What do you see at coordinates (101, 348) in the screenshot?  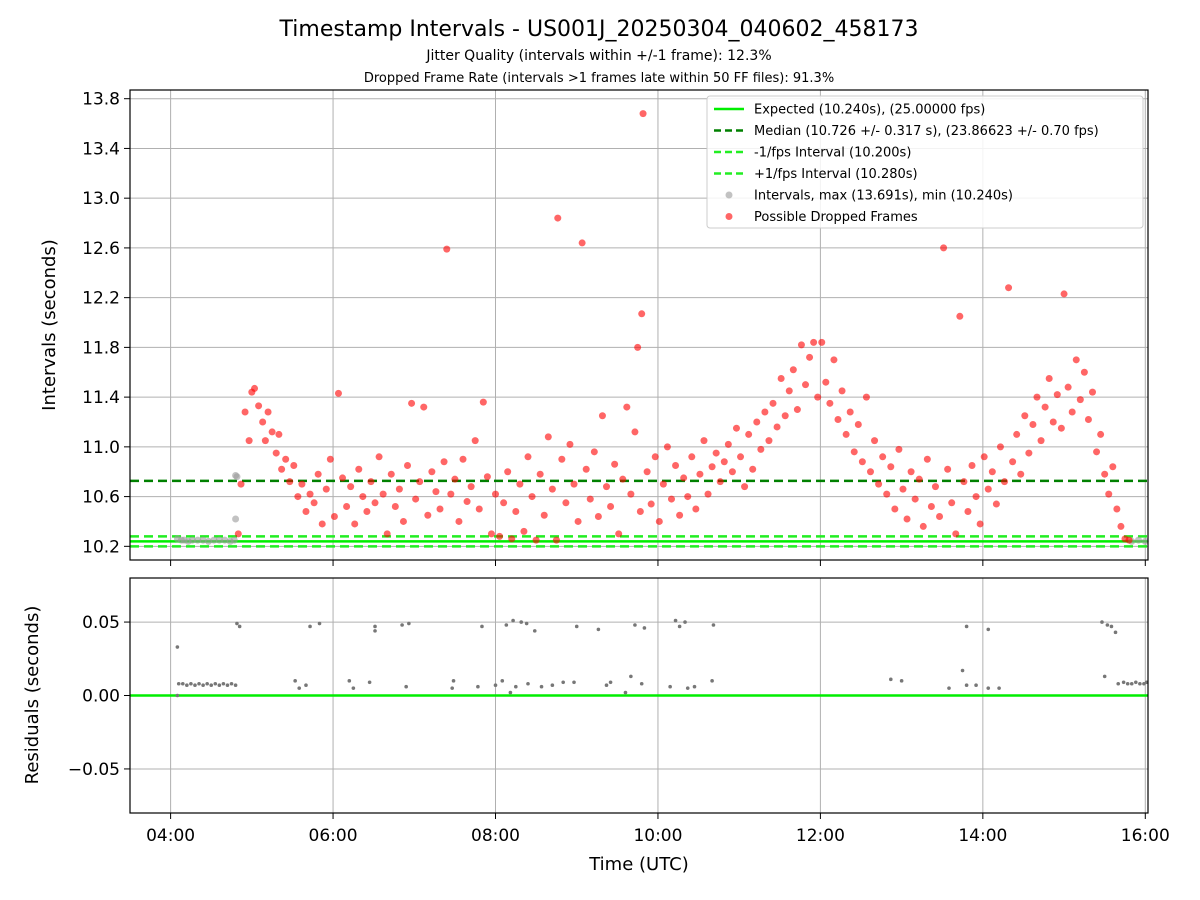 I see `intervals-y-tick-label: 11.8` at bounding box center [101, 348].